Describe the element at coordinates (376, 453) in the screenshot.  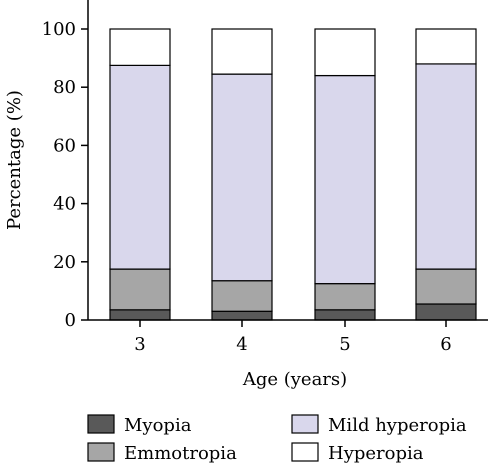
I see `legend-label-hyperopia: Hyperopia` at that location.